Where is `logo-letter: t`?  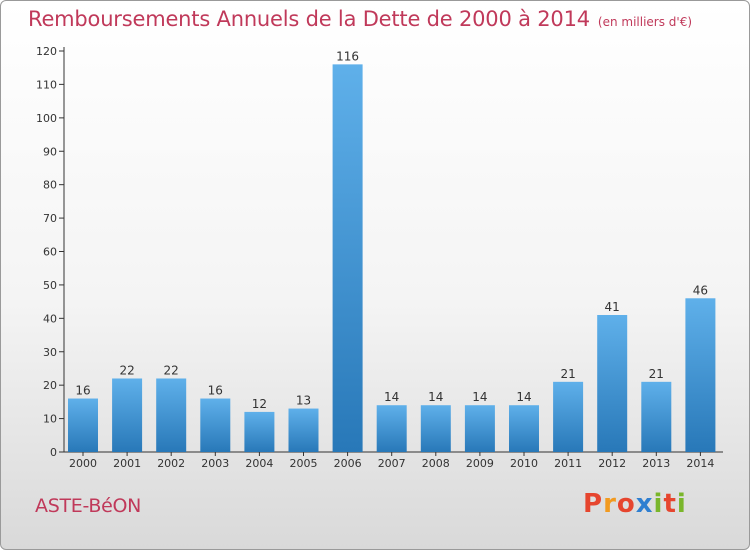 logo-letter: t is located at coordinates (670, 504).